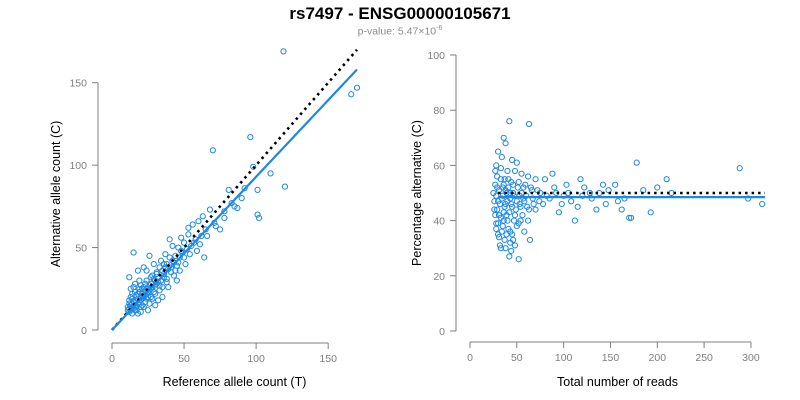 The height and width of the screenshot is (400, 800). Describe the element at coordinates (397, 31) in the screenshot. I see `p-value-text: p-value: 5.47×10` at that location.